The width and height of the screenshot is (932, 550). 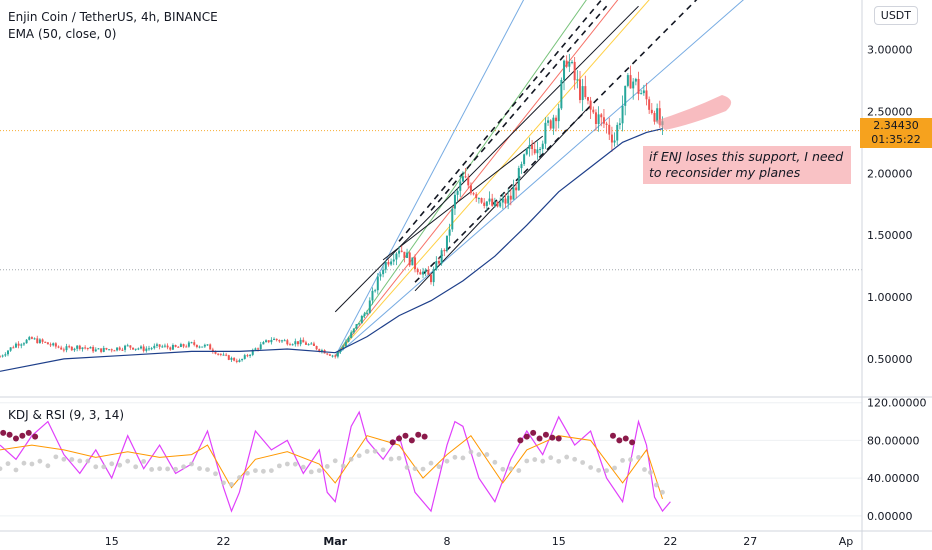 What do you see at coordinates (559, 541) in the screenshot?
I see `time-tick-label: 15` at bounding box center [559, 541].